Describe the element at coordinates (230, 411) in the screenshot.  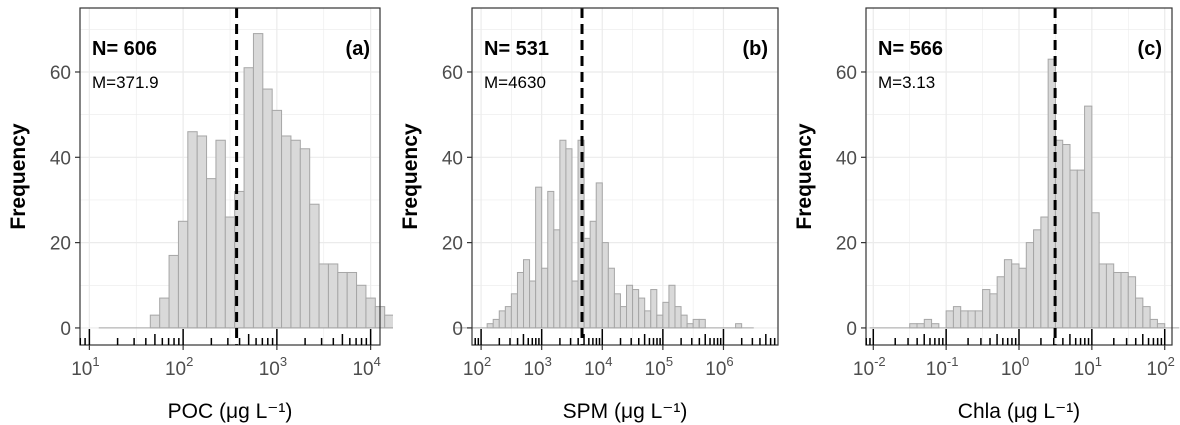
I see `x-axis-title: POC (μg L⁻¹)` at that location.